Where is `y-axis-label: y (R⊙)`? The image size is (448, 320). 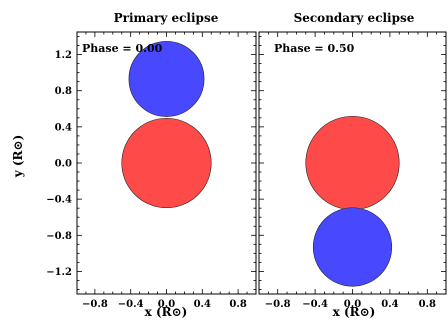 y-axis-label: y (R⊙) is located at coordinates (18, 157).